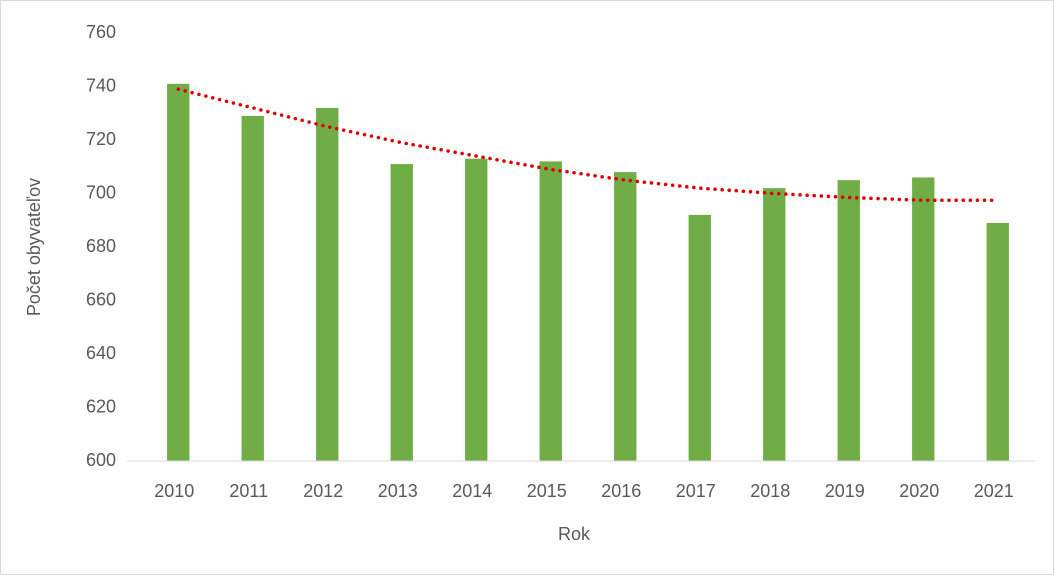 This screenshot has height=576, width=1055. What do you see at coordinates (472, 491) in the screenshot?
I see `x-tick-label: 2014` at bounding box center [472, 491].